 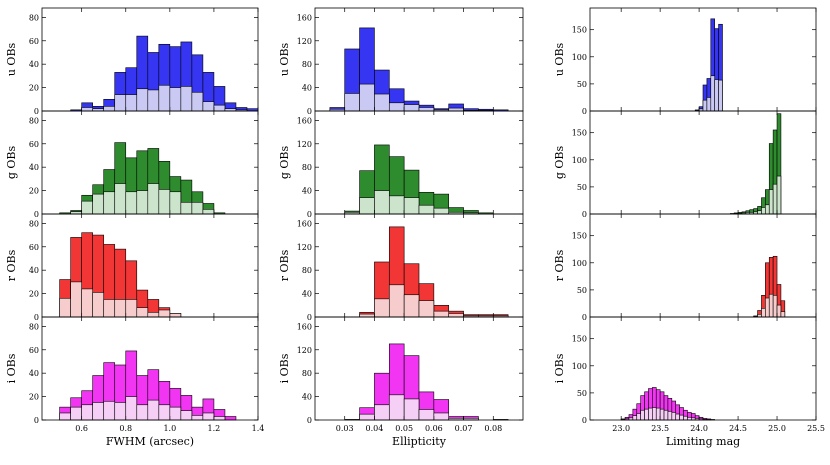 What do you see at coordinates (401, 267) in the screenshot?
I see `panel-r-col1: 0 40 80 120 160 r OBs` at bounding box center [401, 267].